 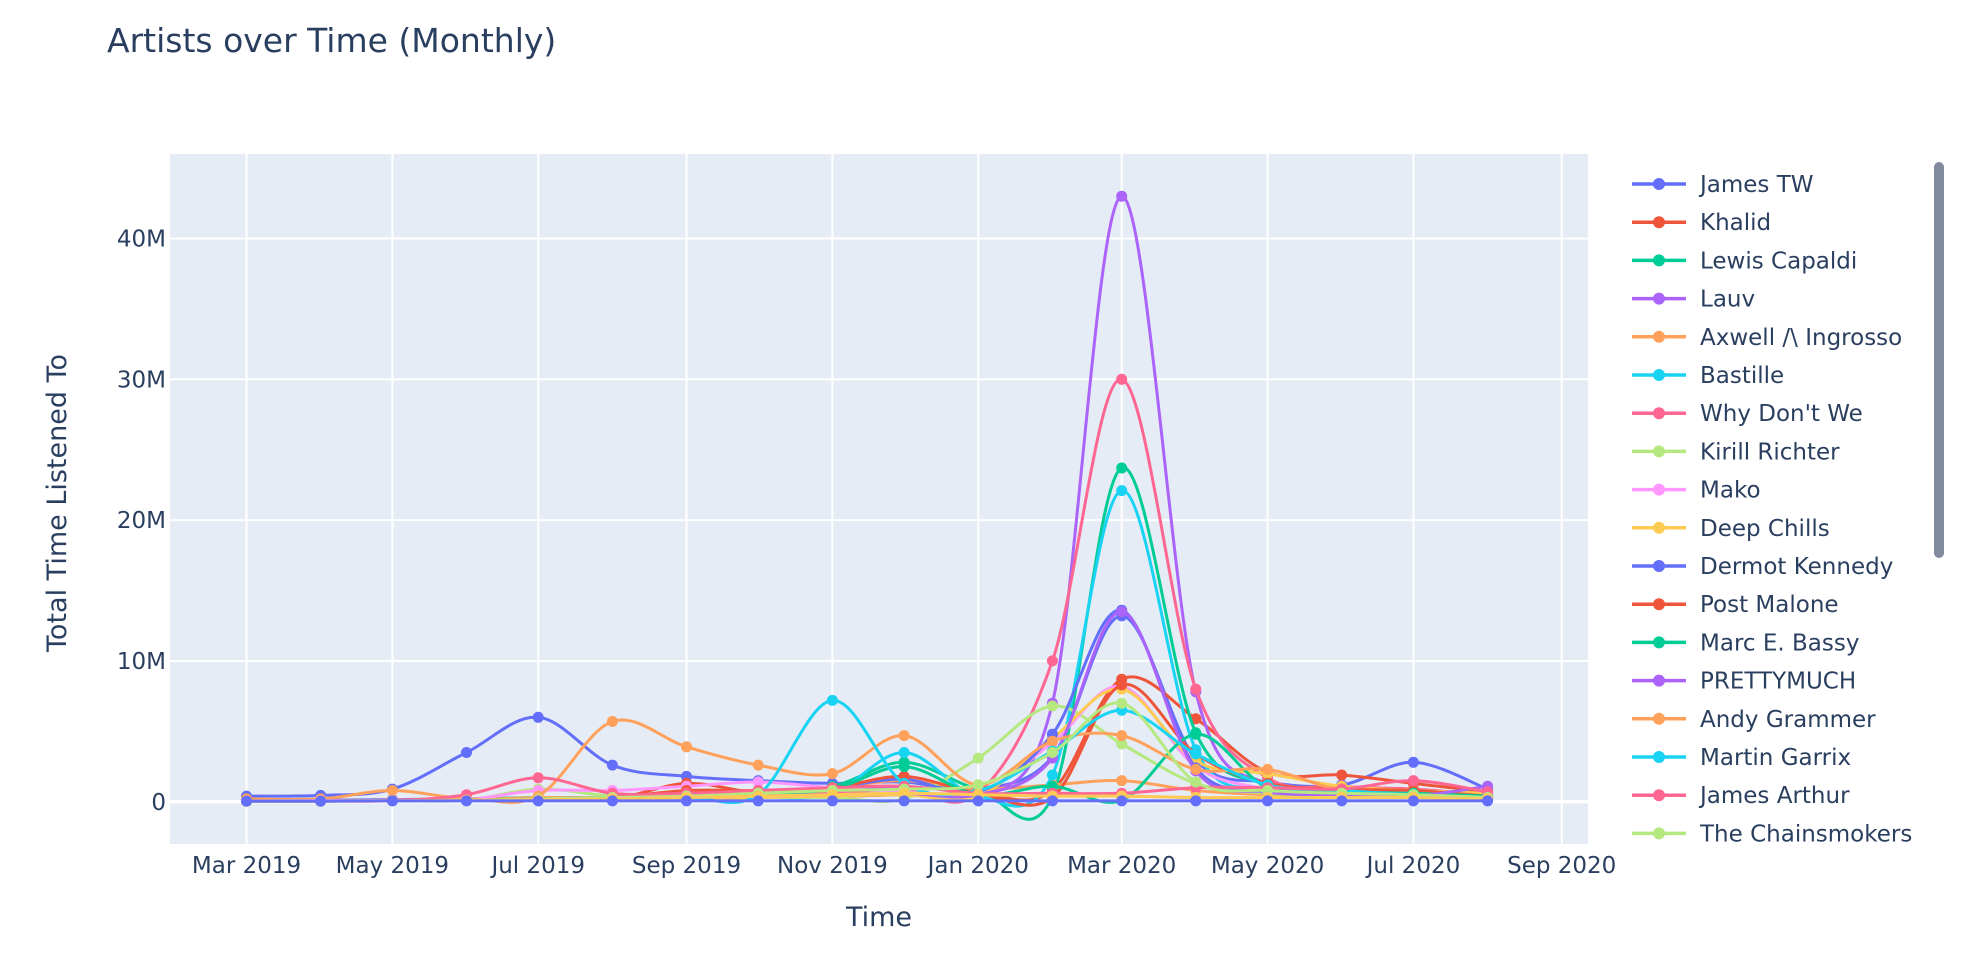 I want to click on legend-label-13: PRETTYMUCH, so click(x=1778, y=682).